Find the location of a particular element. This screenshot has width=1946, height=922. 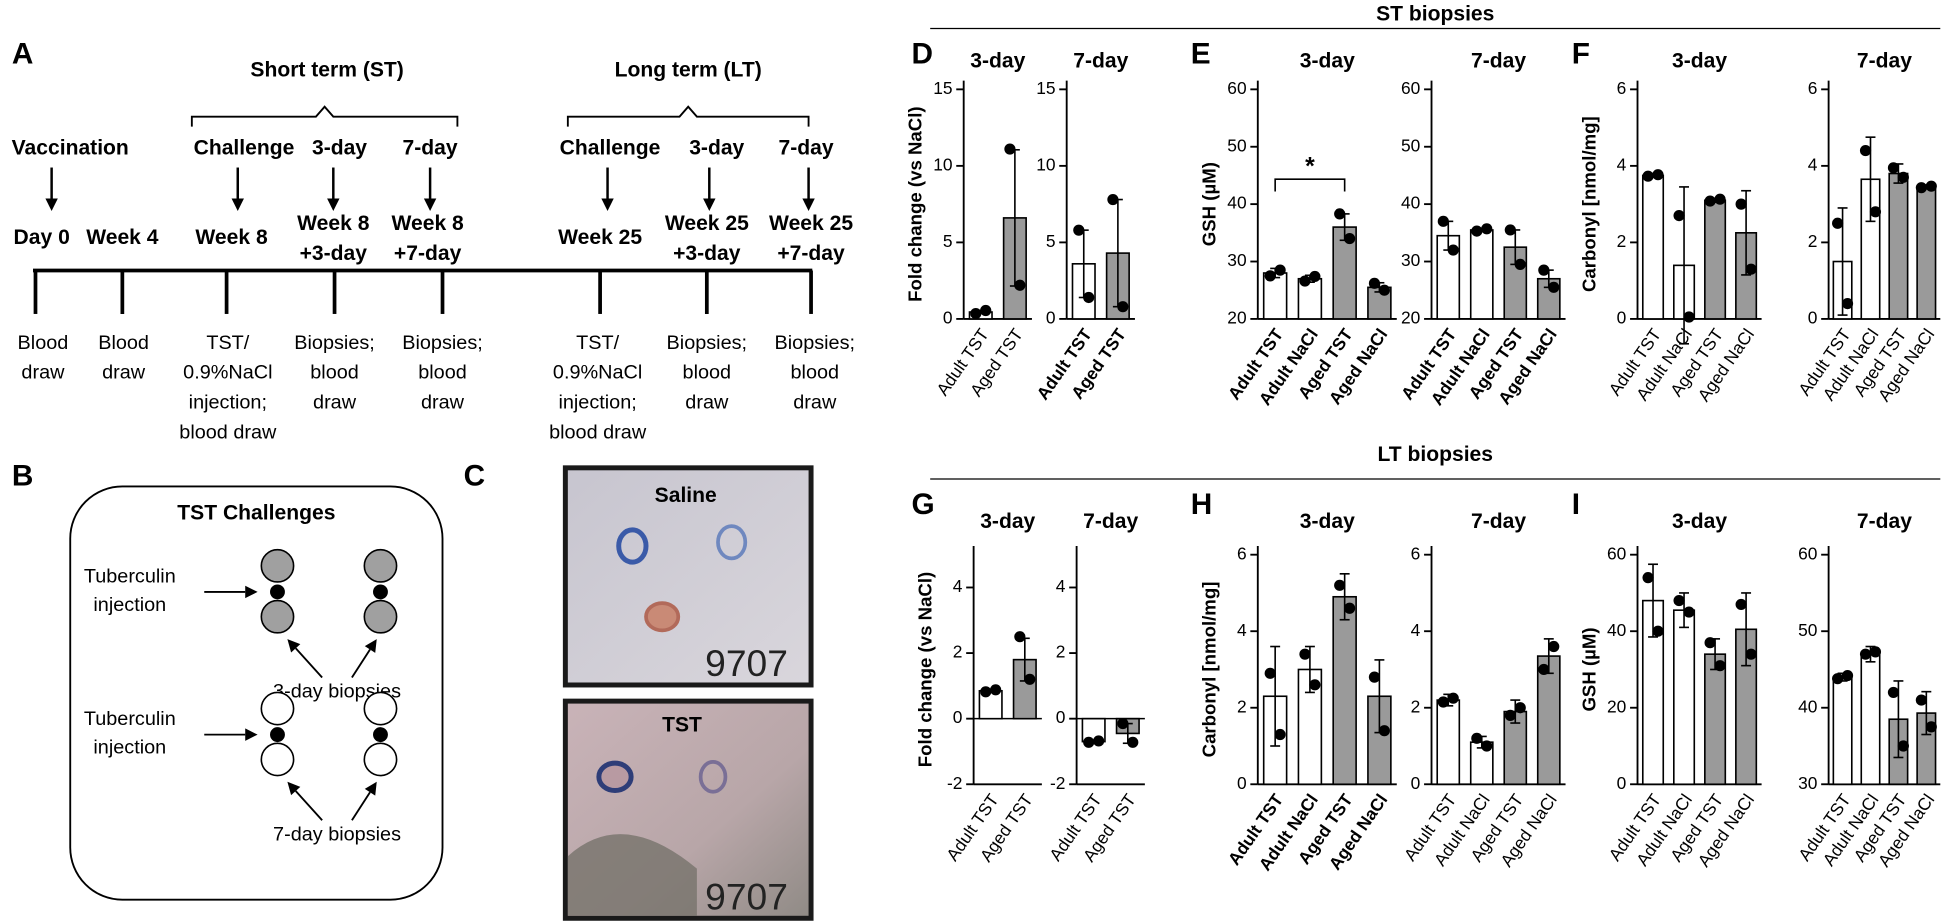

panel-label: C is located at coordinates (475, 476).